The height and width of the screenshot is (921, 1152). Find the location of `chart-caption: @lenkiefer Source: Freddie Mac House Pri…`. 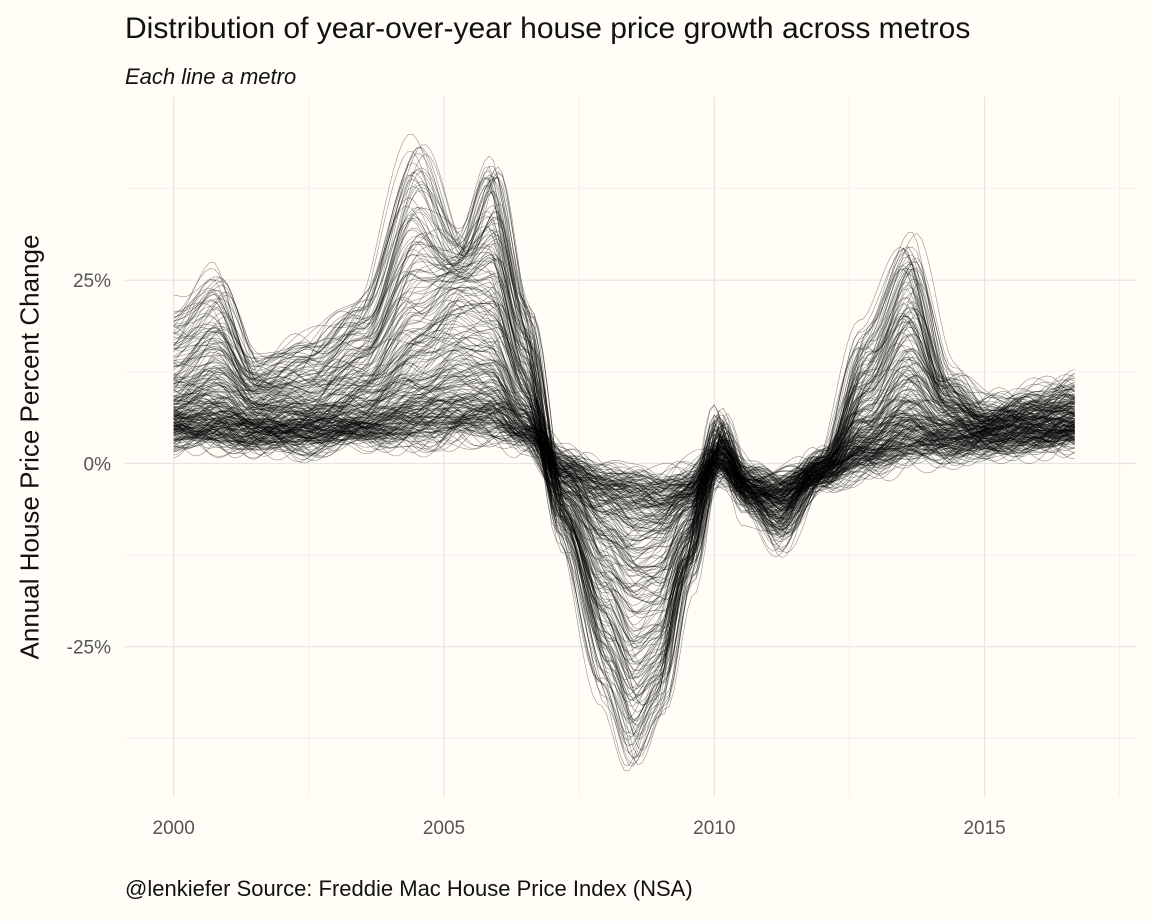

chart-caption: @lenkiefer Source: Freddie Mac House Pri… is located at coordinates (409, 888).